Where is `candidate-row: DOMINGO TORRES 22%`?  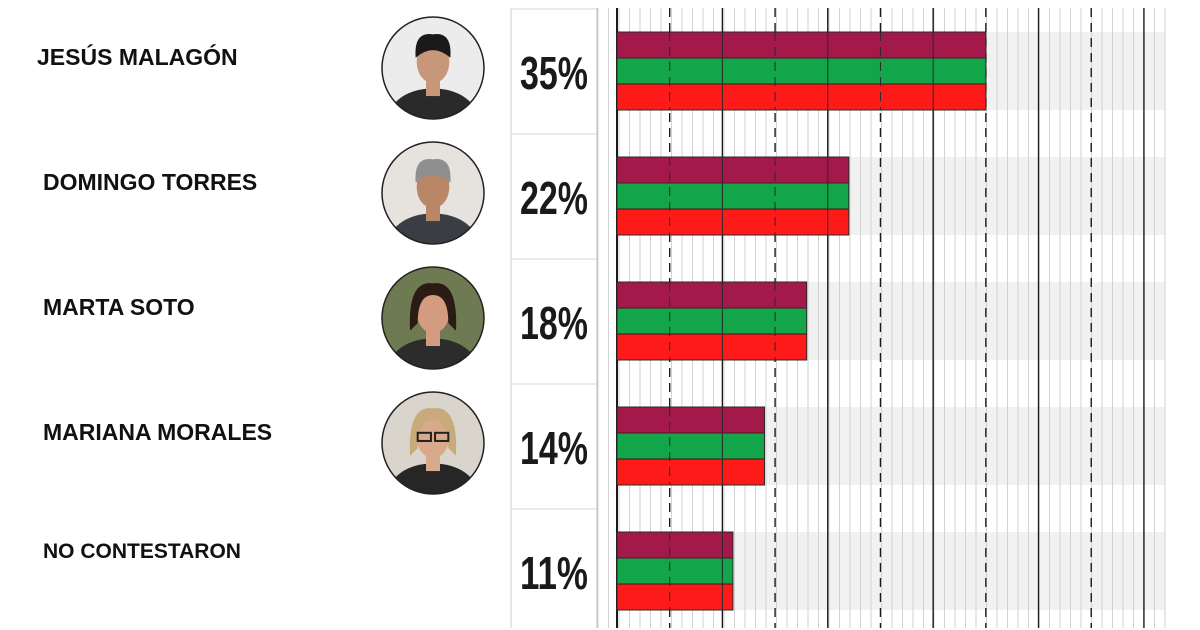 candidate-row: DOMINGO TORRES 22% is located at coordinates (446, 193).